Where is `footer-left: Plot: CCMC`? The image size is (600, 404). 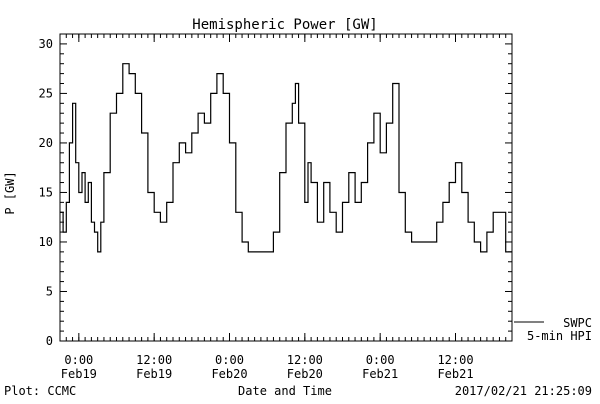
footer-left: Plot: CCMC is located at coordinates (40, 391).